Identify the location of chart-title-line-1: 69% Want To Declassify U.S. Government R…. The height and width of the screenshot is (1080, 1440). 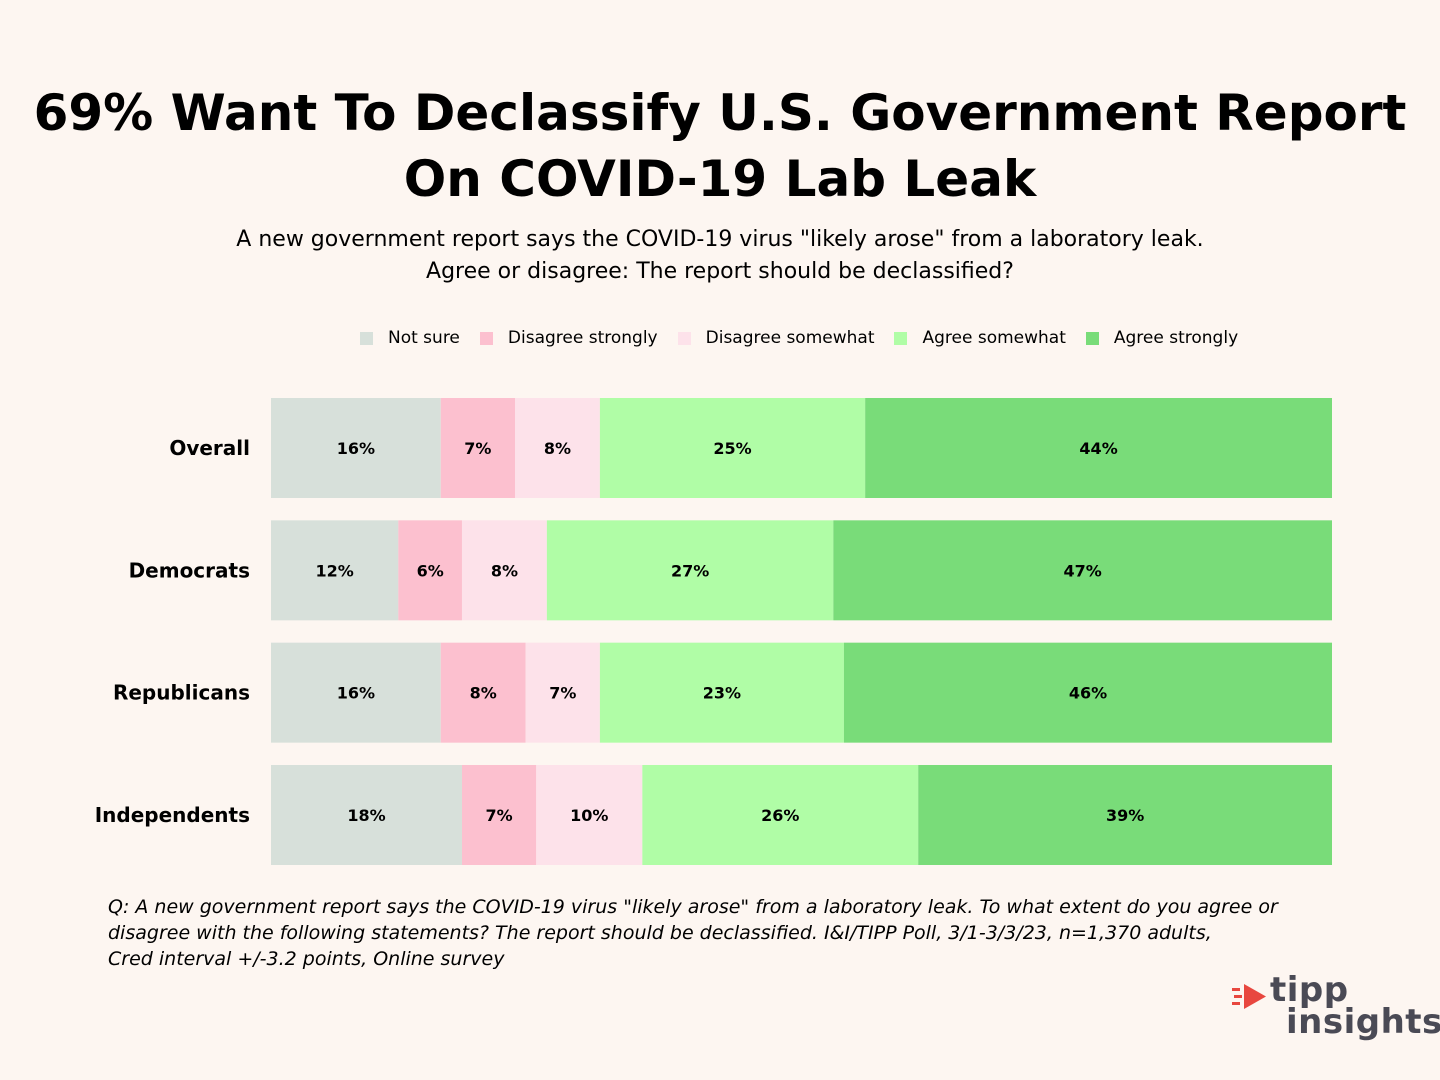
(720, 113).